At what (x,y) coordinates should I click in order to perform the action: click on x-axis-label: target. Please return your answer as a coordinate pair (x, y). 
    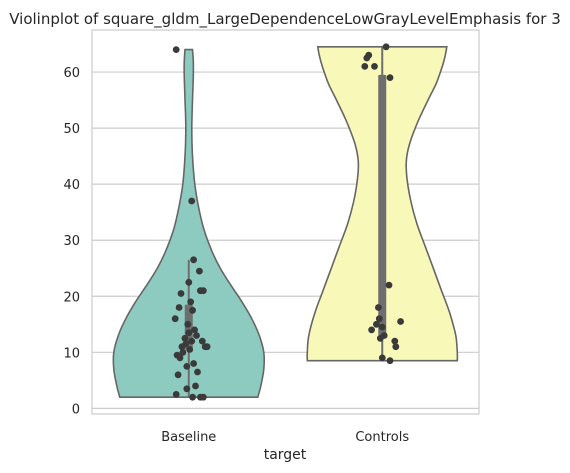
    Looking at the image, I should click on (285, 455).